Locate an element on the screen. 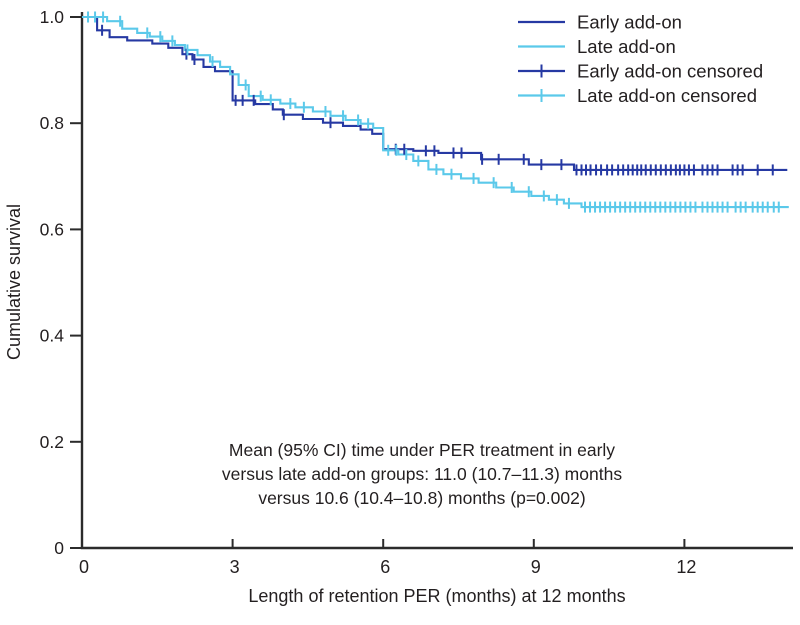 The image size is (800, 625). x-tick-label: 12 is located at coordinates (686, 567).